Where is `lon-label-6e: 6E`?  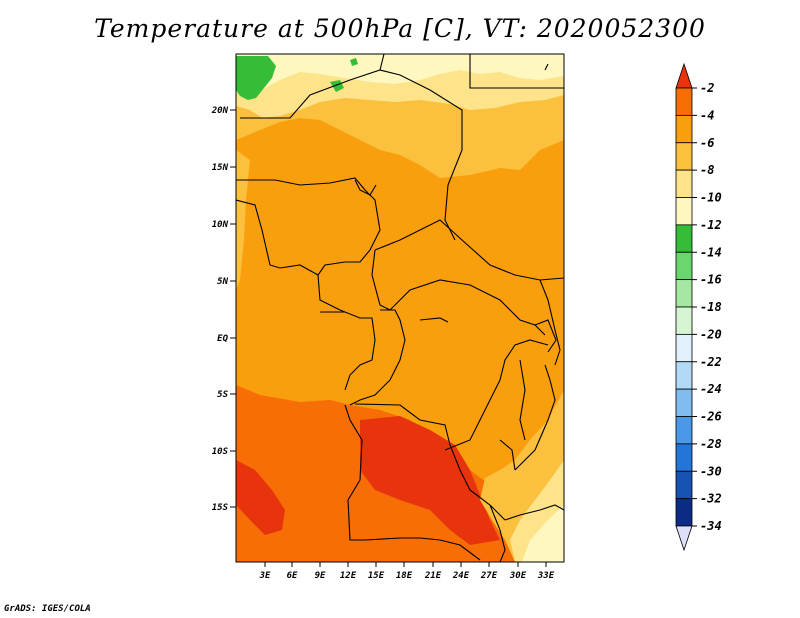 lon-label-6e: 6E is located at coordinates (292, 576).